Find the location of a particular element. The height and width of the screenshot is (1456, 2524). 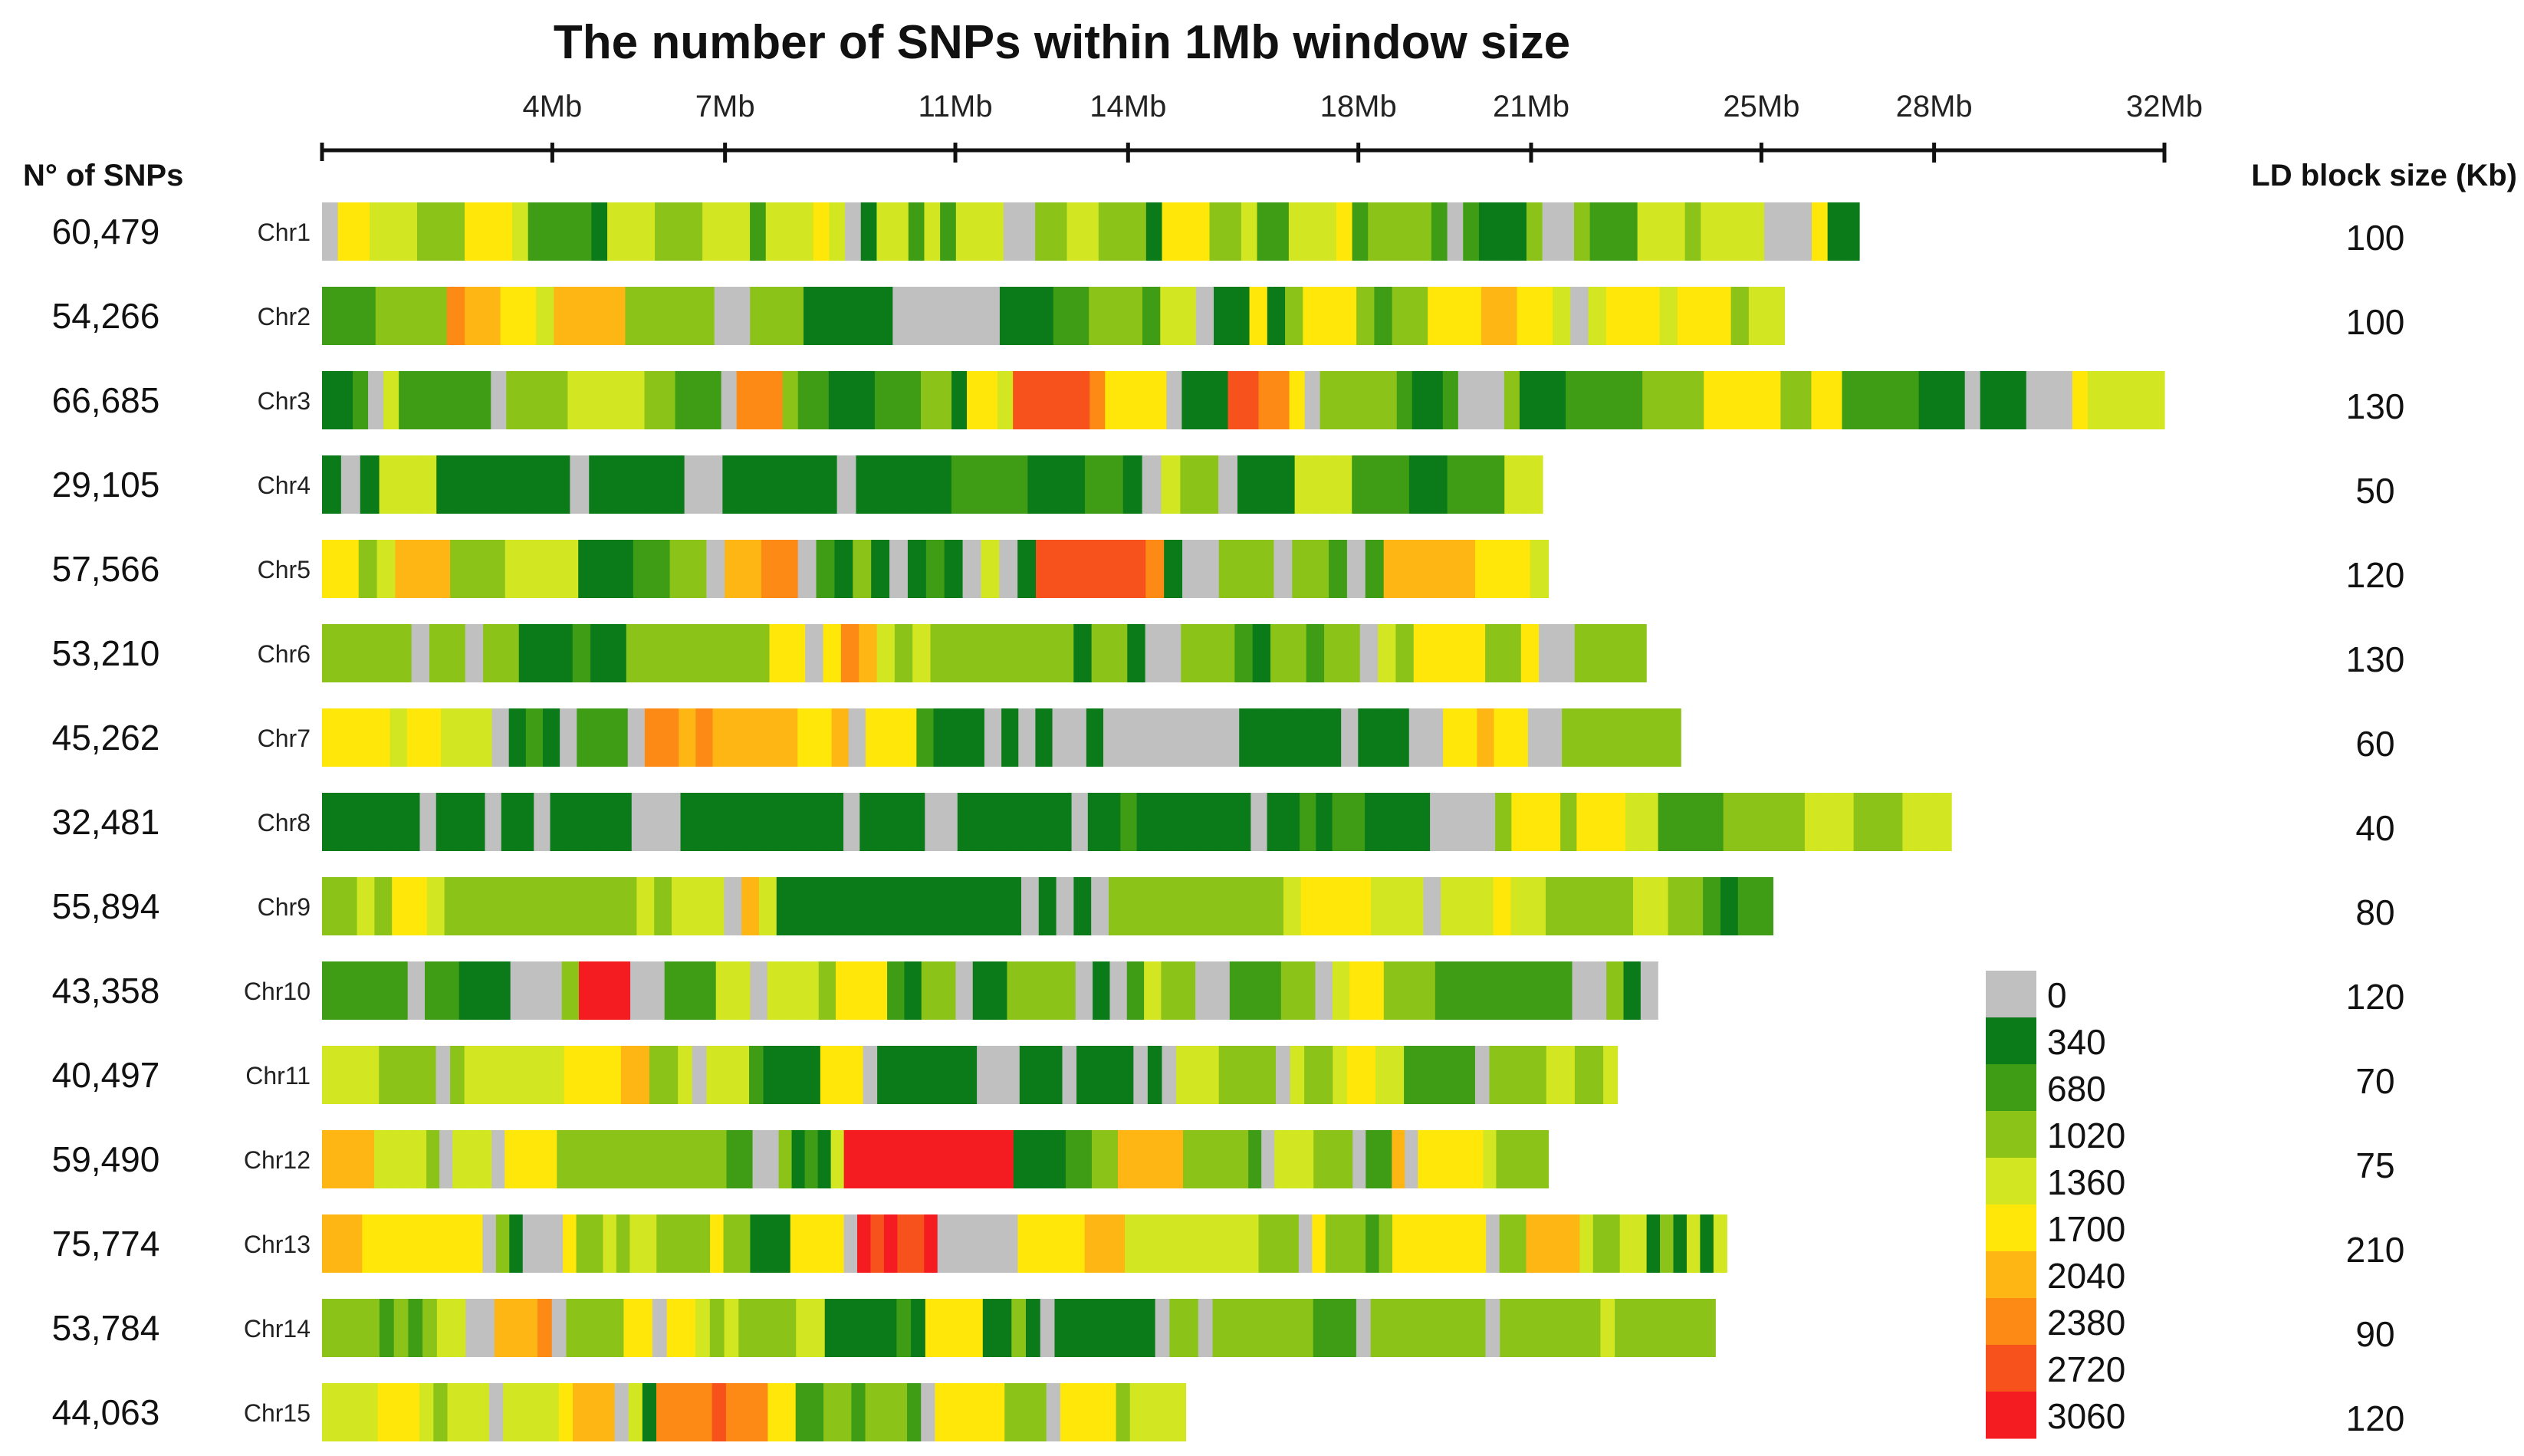

chromosome-row-chr11: 40,497 Chr11 70 is located at coordinates (1223, 1075).